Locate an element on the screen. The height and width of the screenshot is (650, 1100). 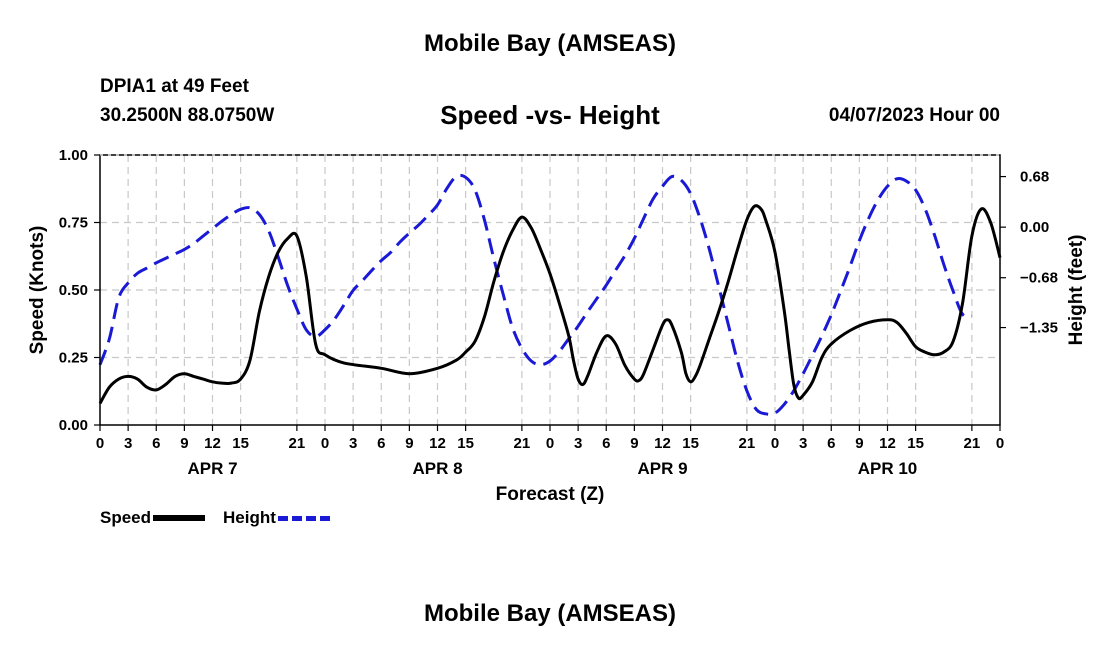
y-axis-title: Speed (Knots) is located at coordinates (37, 290).